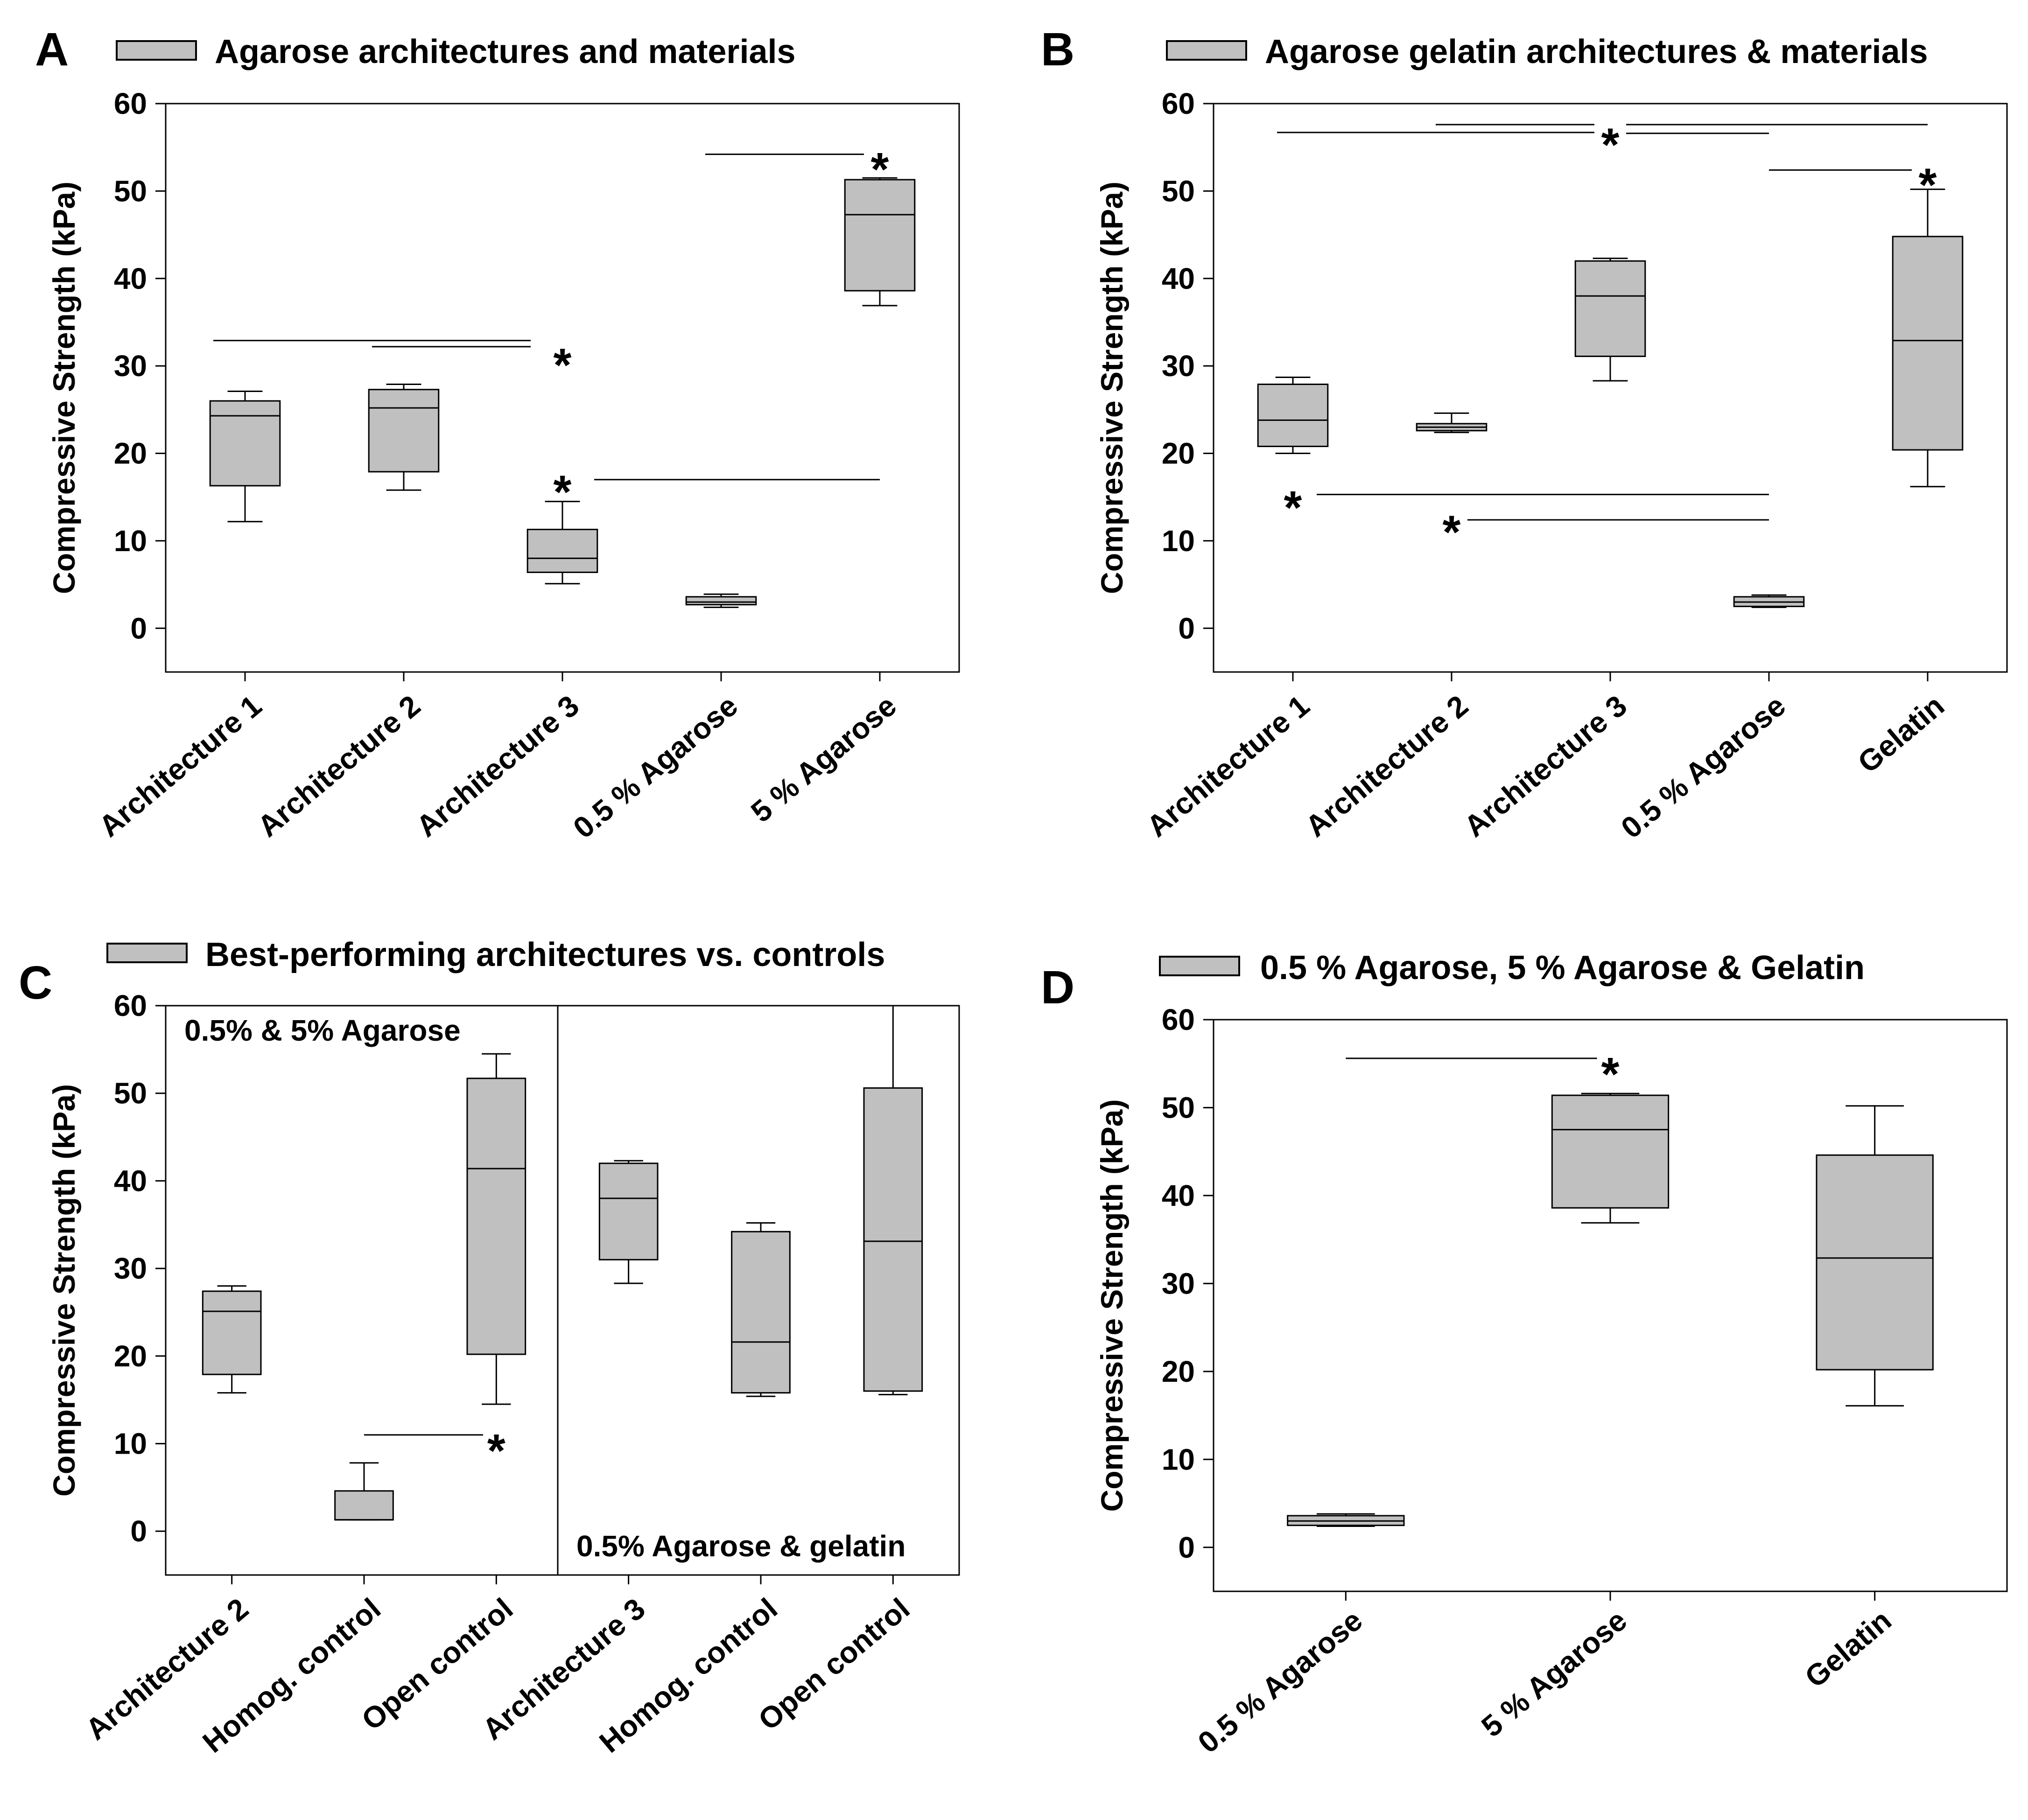 The width and height of the screenshot is (2028, 1820). Describe the element at coordinates (1057, 49) in the screenshot. I see `panel-letter: B` at that location.